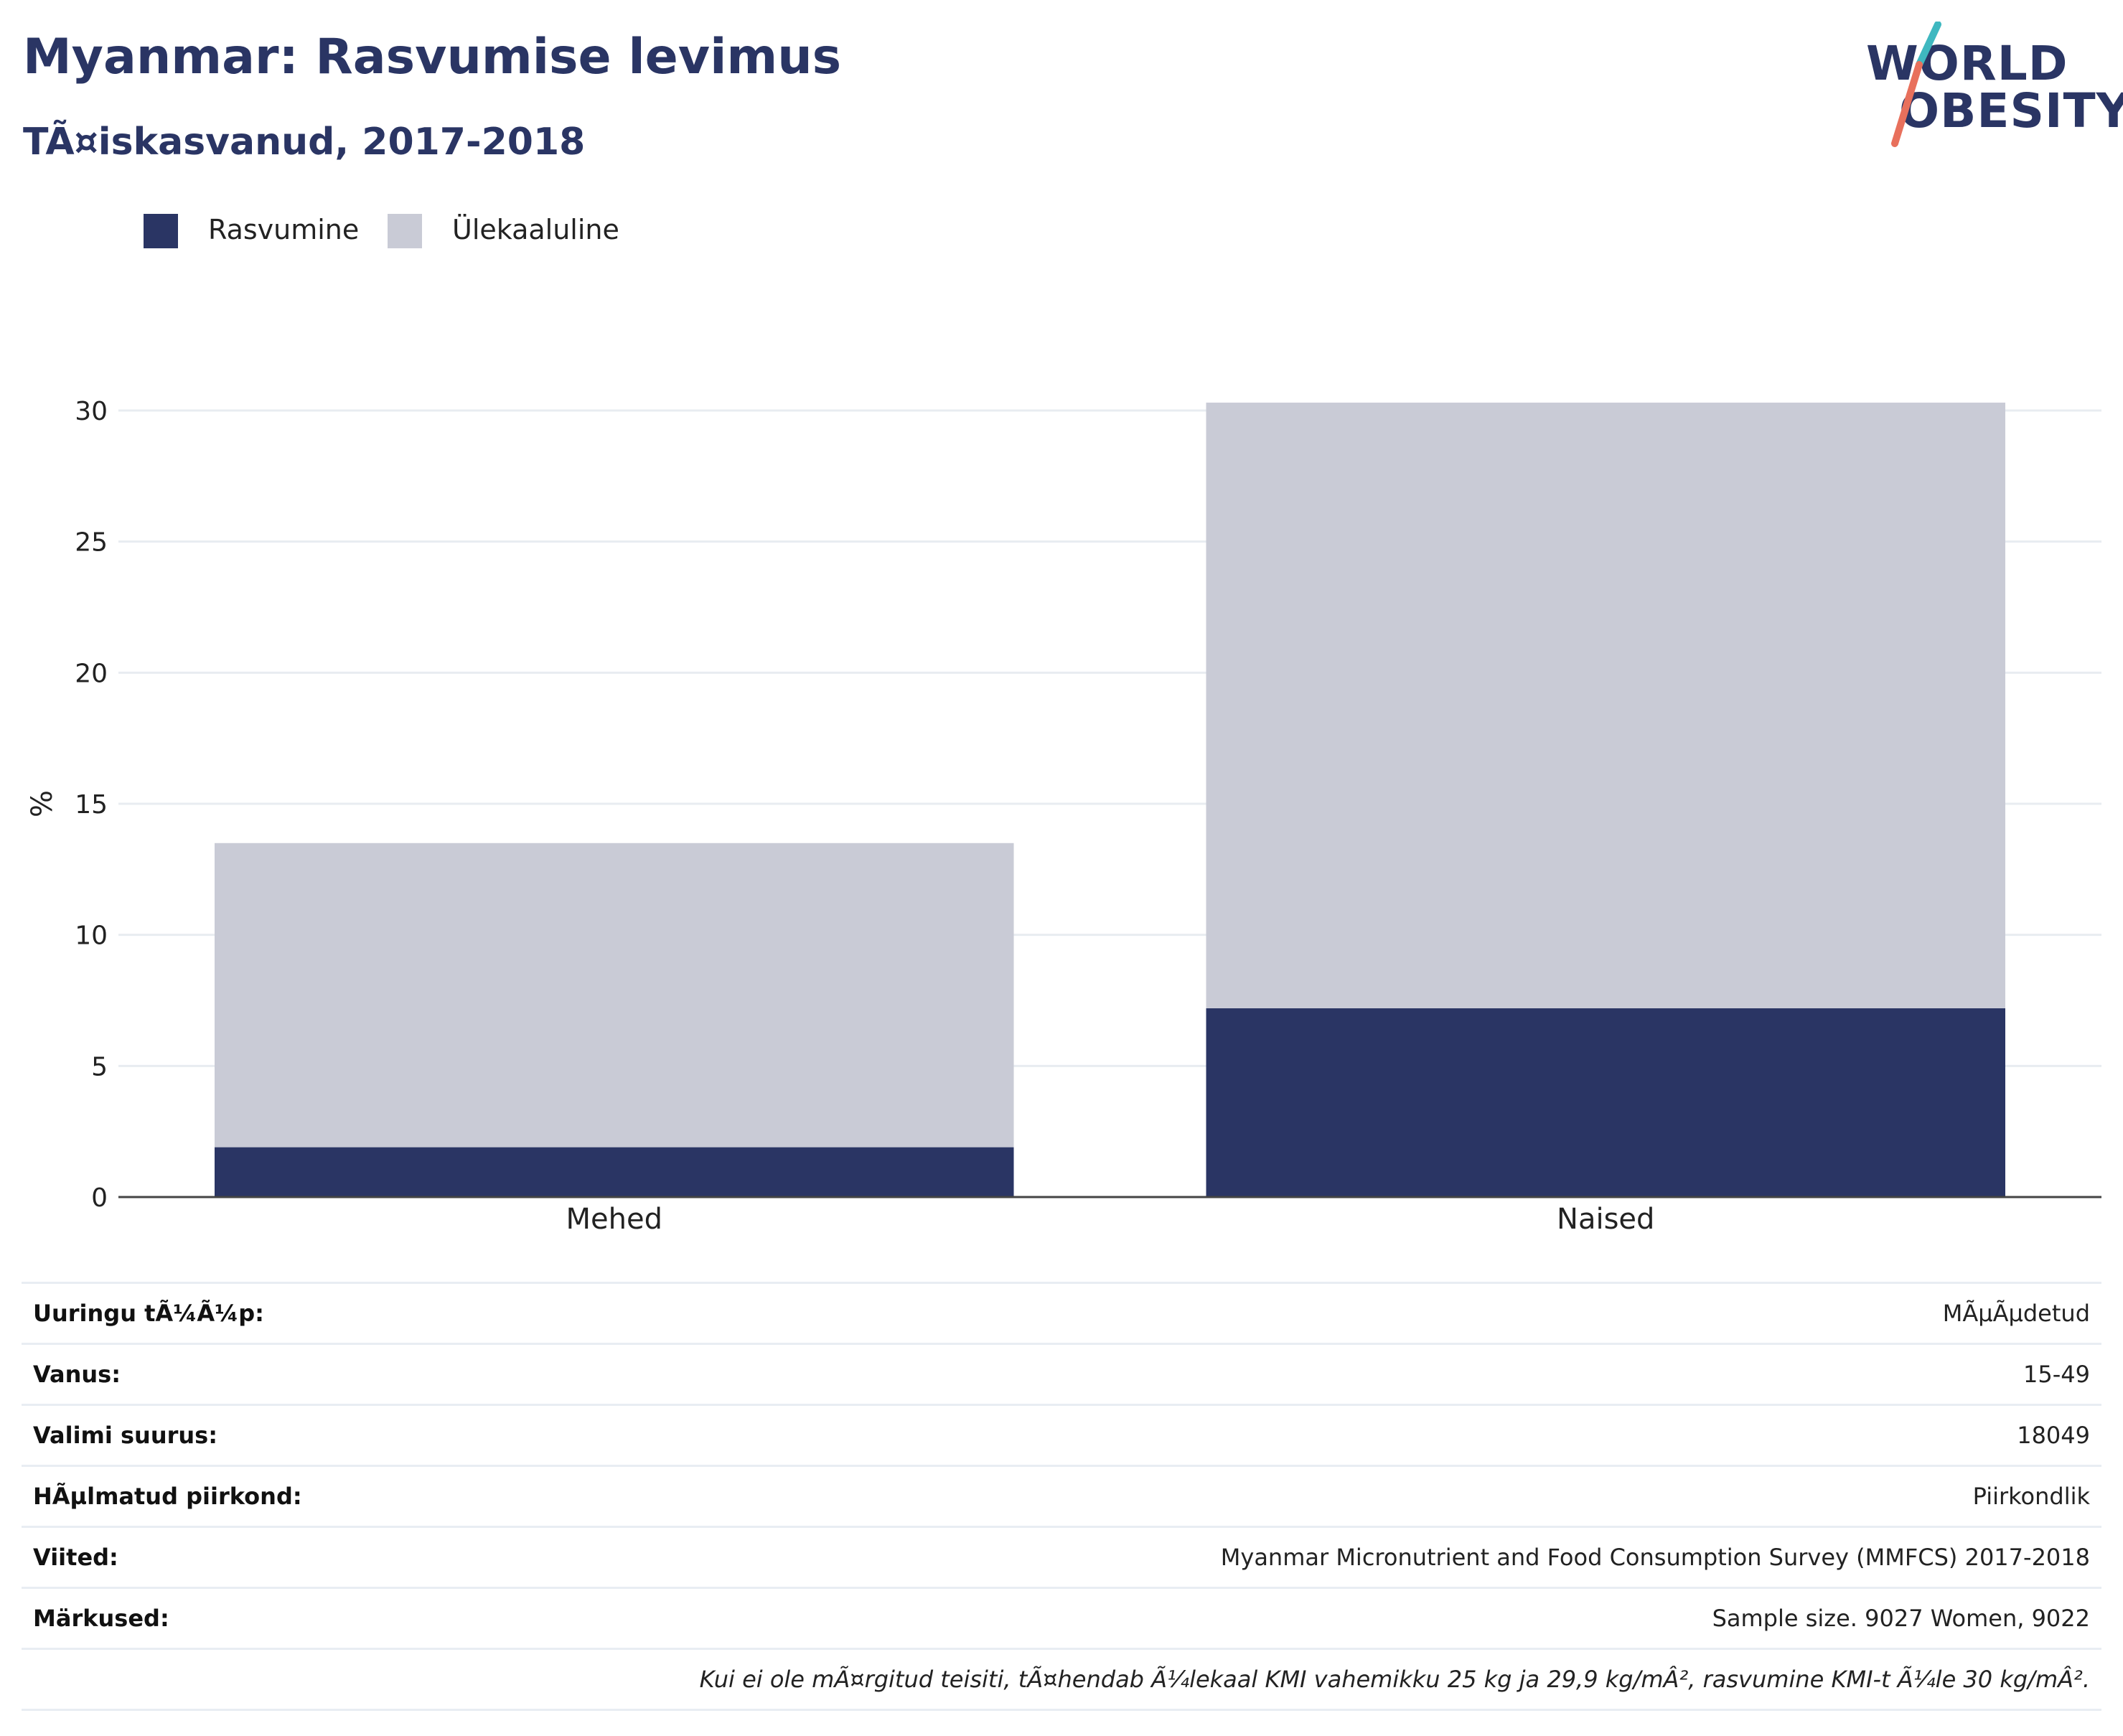 The width and height of the screenshot is (2123, 1736). What do you see at coordinates (1967, 63) in the screenshot?
I see `logo-text-world: WORLD` at bounding box center [1967, 63].